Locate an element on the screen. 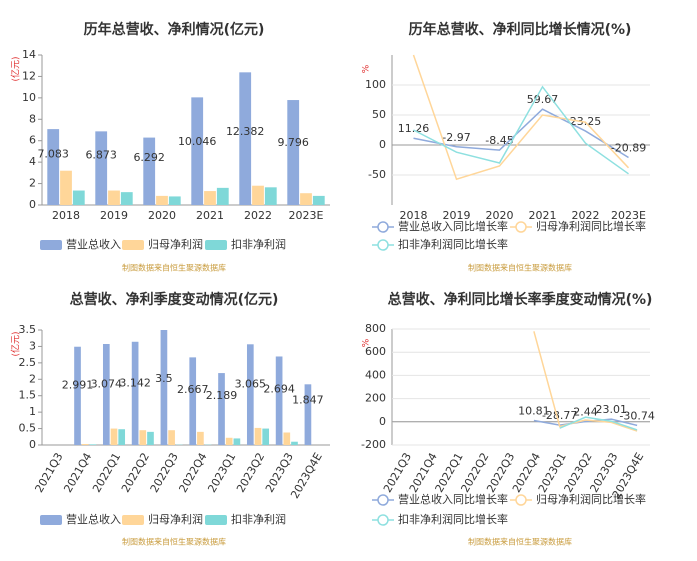  data-label: 3.065 is located at coordinates (251, 384).